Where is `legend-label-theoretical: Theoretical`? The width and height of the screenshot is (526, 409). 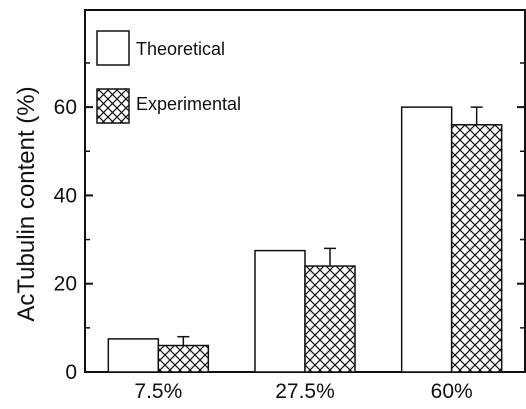 legend-label-theoretical: Theoretical is located at coordinates (180, 49).